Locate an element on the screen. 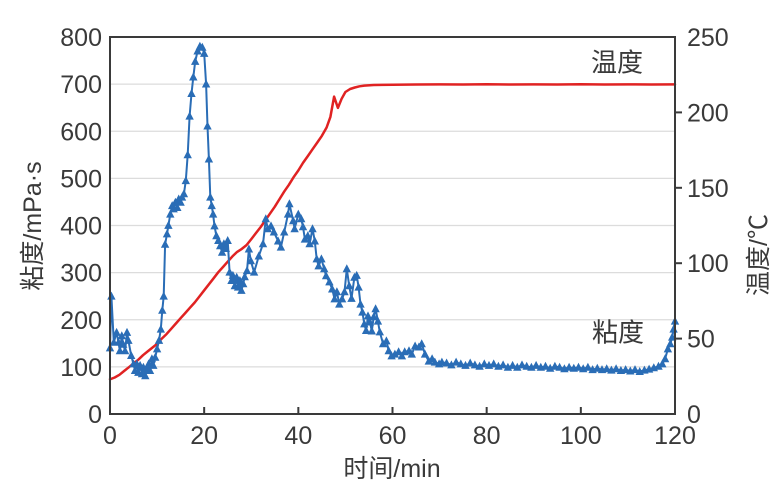 Image resolution: width=783 pixels, height=494 pixels. x-tick-label: 20 is located at coordinates (204, 436).